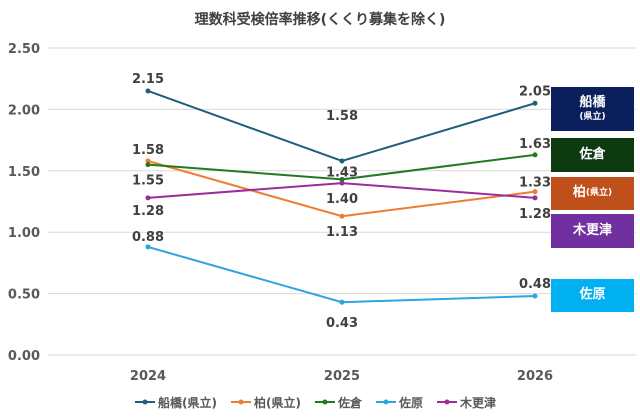 The height and width of the screenshot is (418, 640). I want to click on end-label-box: 船橋 (県立), so click(592, 109).